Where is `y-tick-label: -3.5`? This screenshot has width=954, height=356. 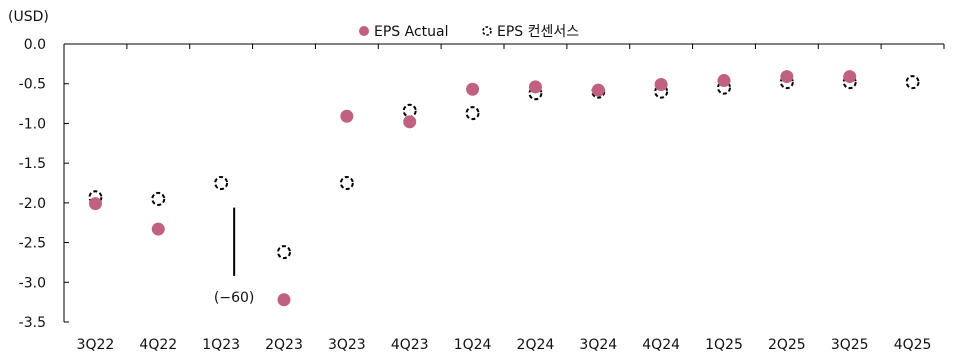 y-tick-label: -3.5 is located at coordinates (32, 323).